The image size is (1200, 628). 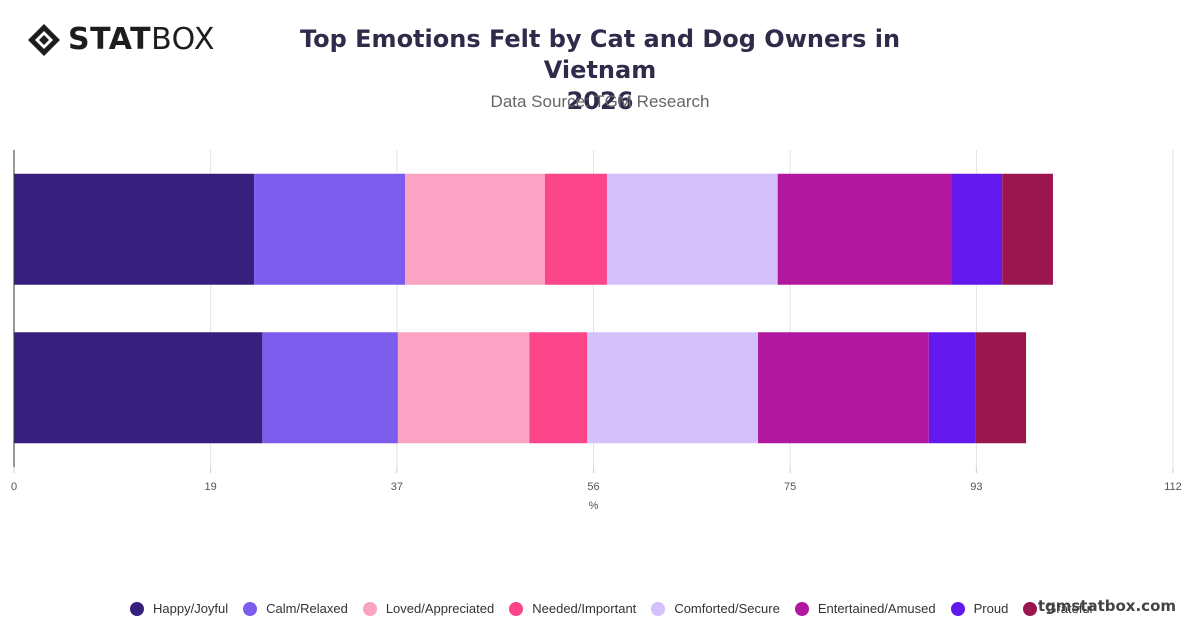 I want to click on logo-wordmark: STATBOX, so click(x=141, y=40).